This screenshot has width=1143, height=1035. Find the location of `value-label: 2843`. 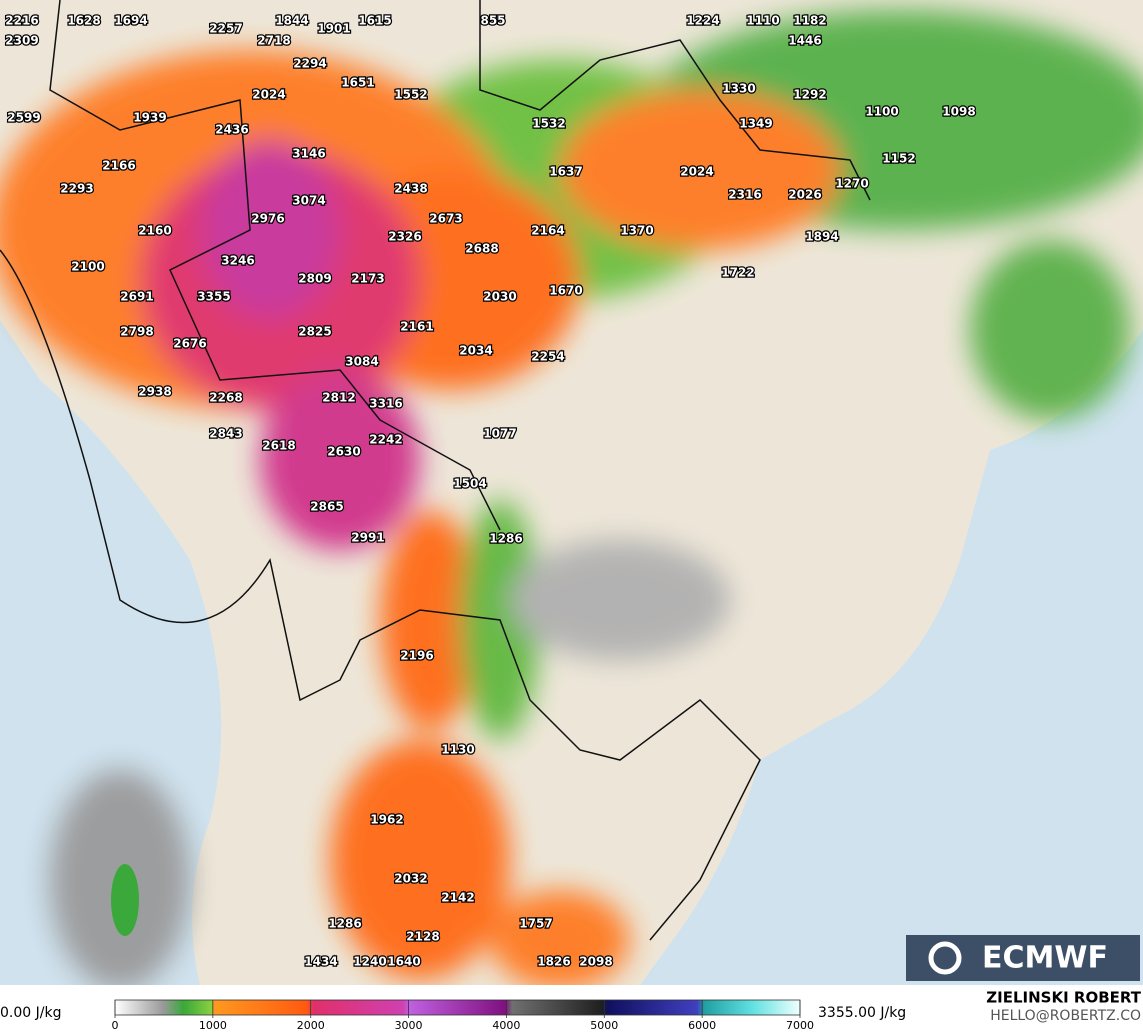

value-label: 2843 is located at coordinates (225, 434).